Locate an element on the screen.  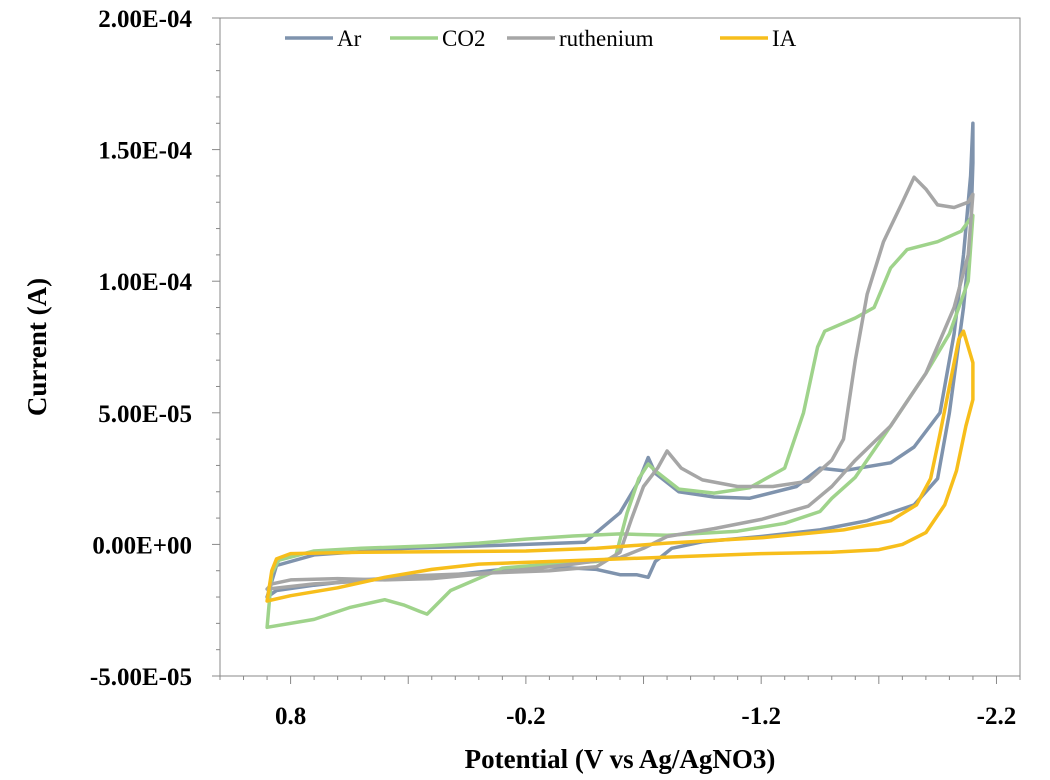
y-tick-label: 0.00E+00 is located at coordinates (142, 545).